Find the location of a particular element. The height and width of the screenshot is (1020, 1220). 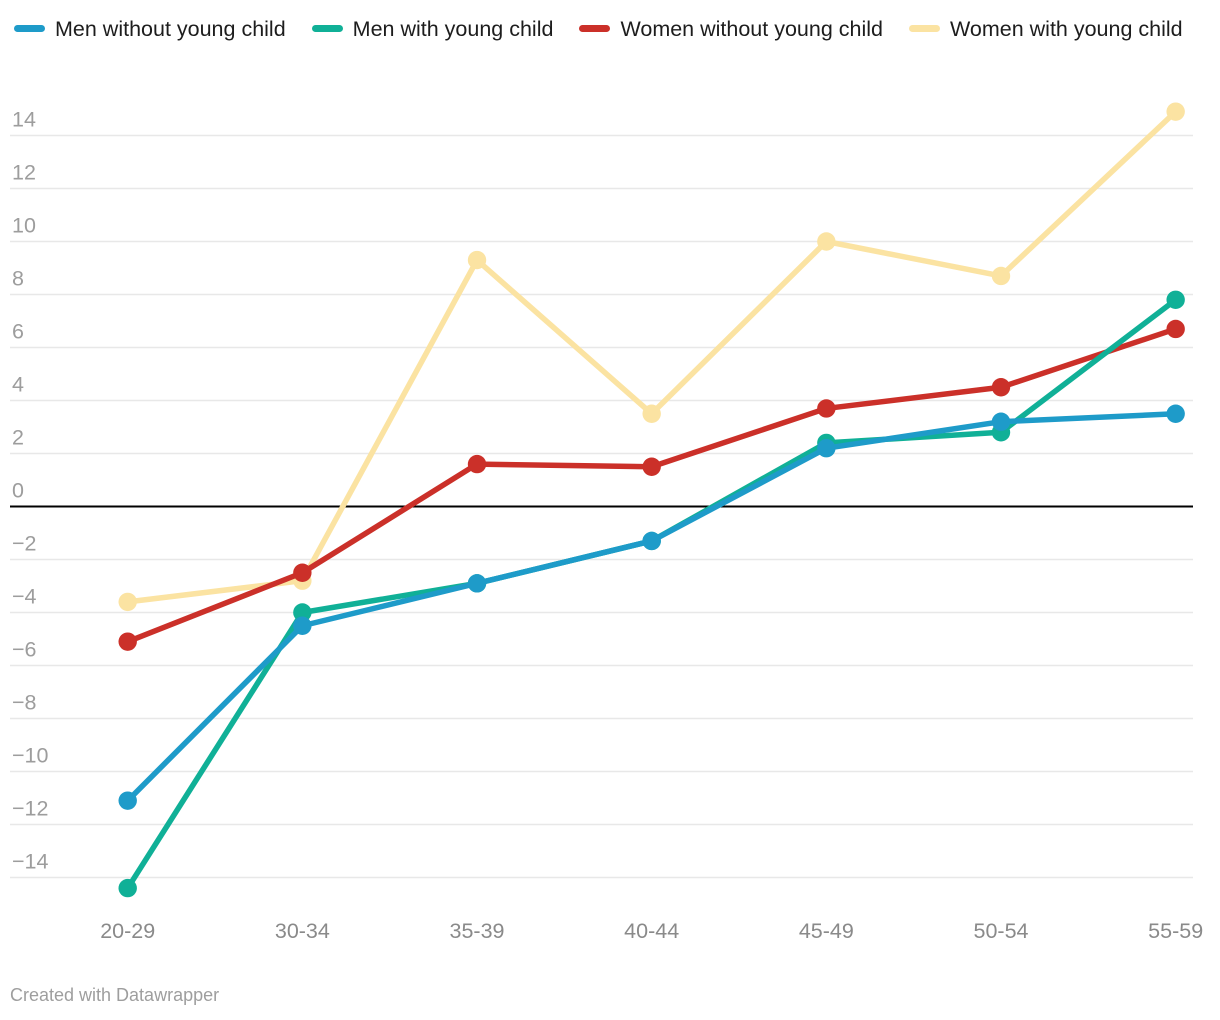

legend-item: Women with young child is located at coordinates (1054, 29).